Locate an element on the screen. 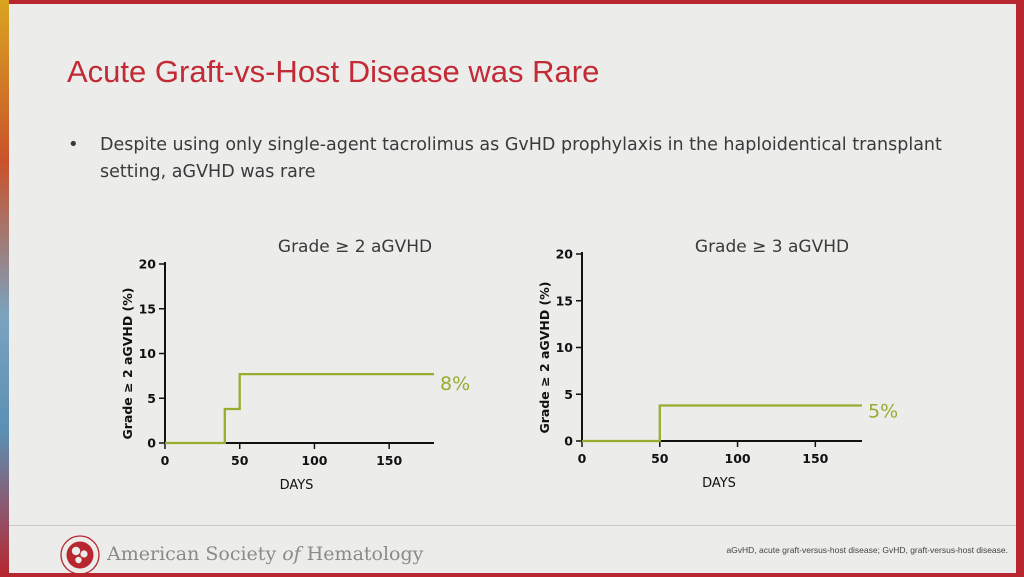  slide-title: Acute Graft-vs-Host Disease was Rare is located at coordinates (333, 71).